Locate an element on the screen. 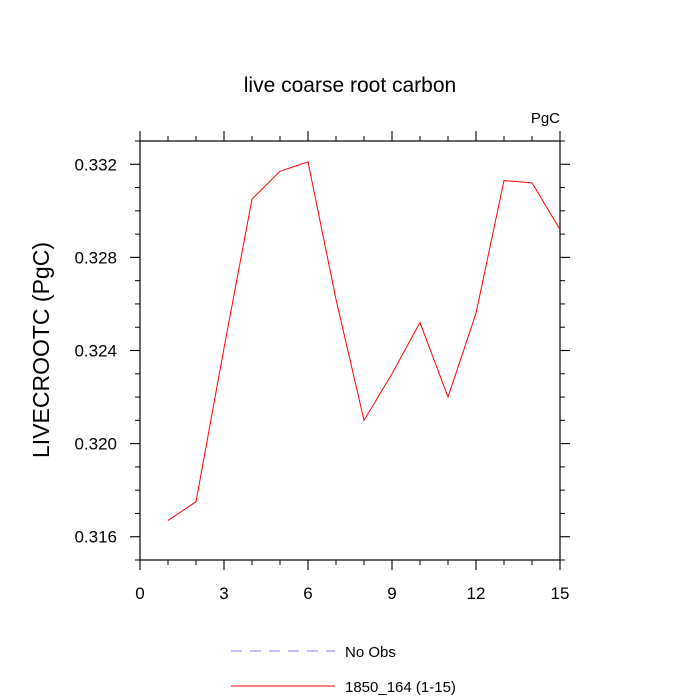 This screenshot has width=700, height=700. legend-label-1: 1850_164 (1-15) is located at coordinates (400, 687).